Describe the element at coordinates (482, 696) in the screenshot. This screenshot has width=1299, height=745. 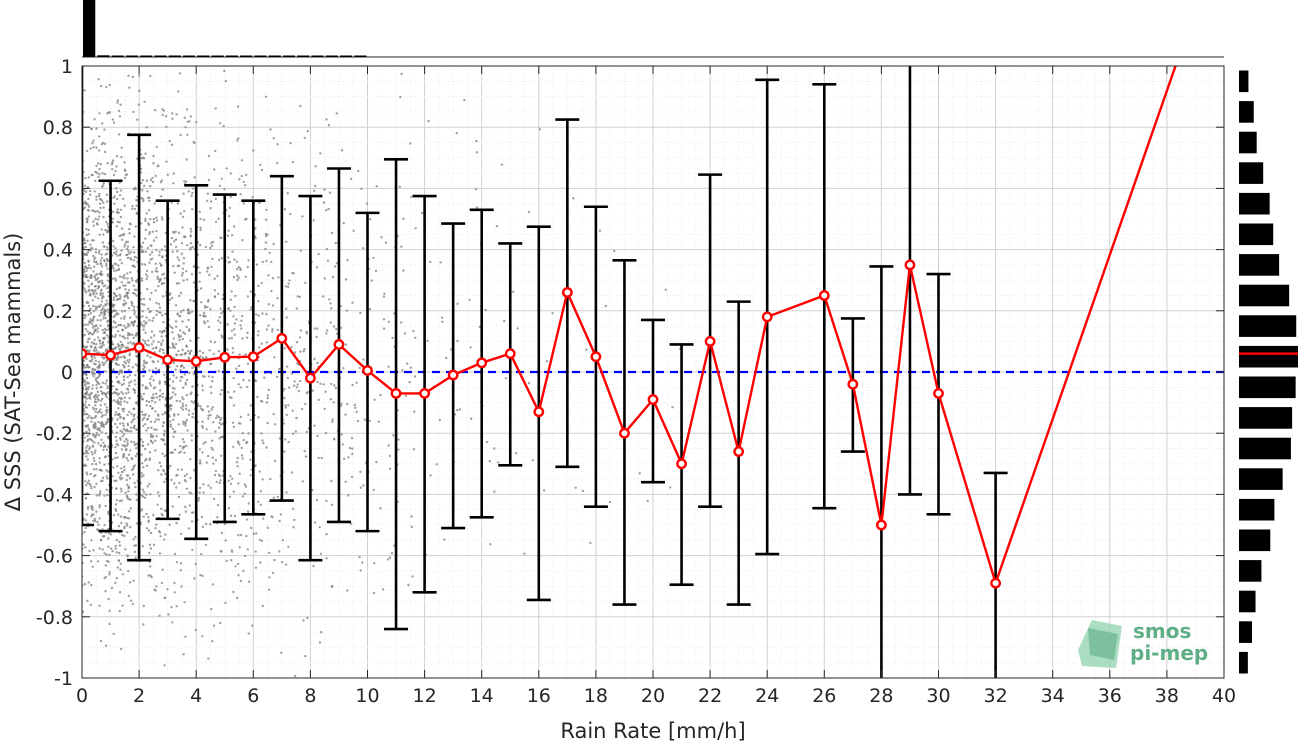
I see `x-tick-label: 14` at that location.